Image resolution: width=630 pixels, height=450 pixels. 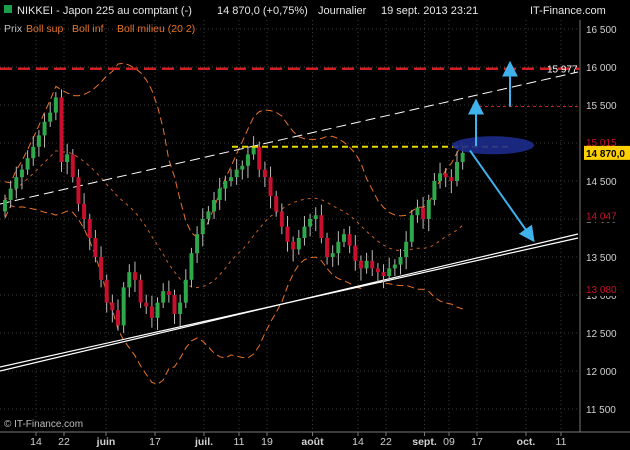 What do you see at coordinates (104, 11) in the screenshot?
I see `instrument-name: NIKKEI - Japon 225 au comptant (-)` at bounding box center [104, 11].